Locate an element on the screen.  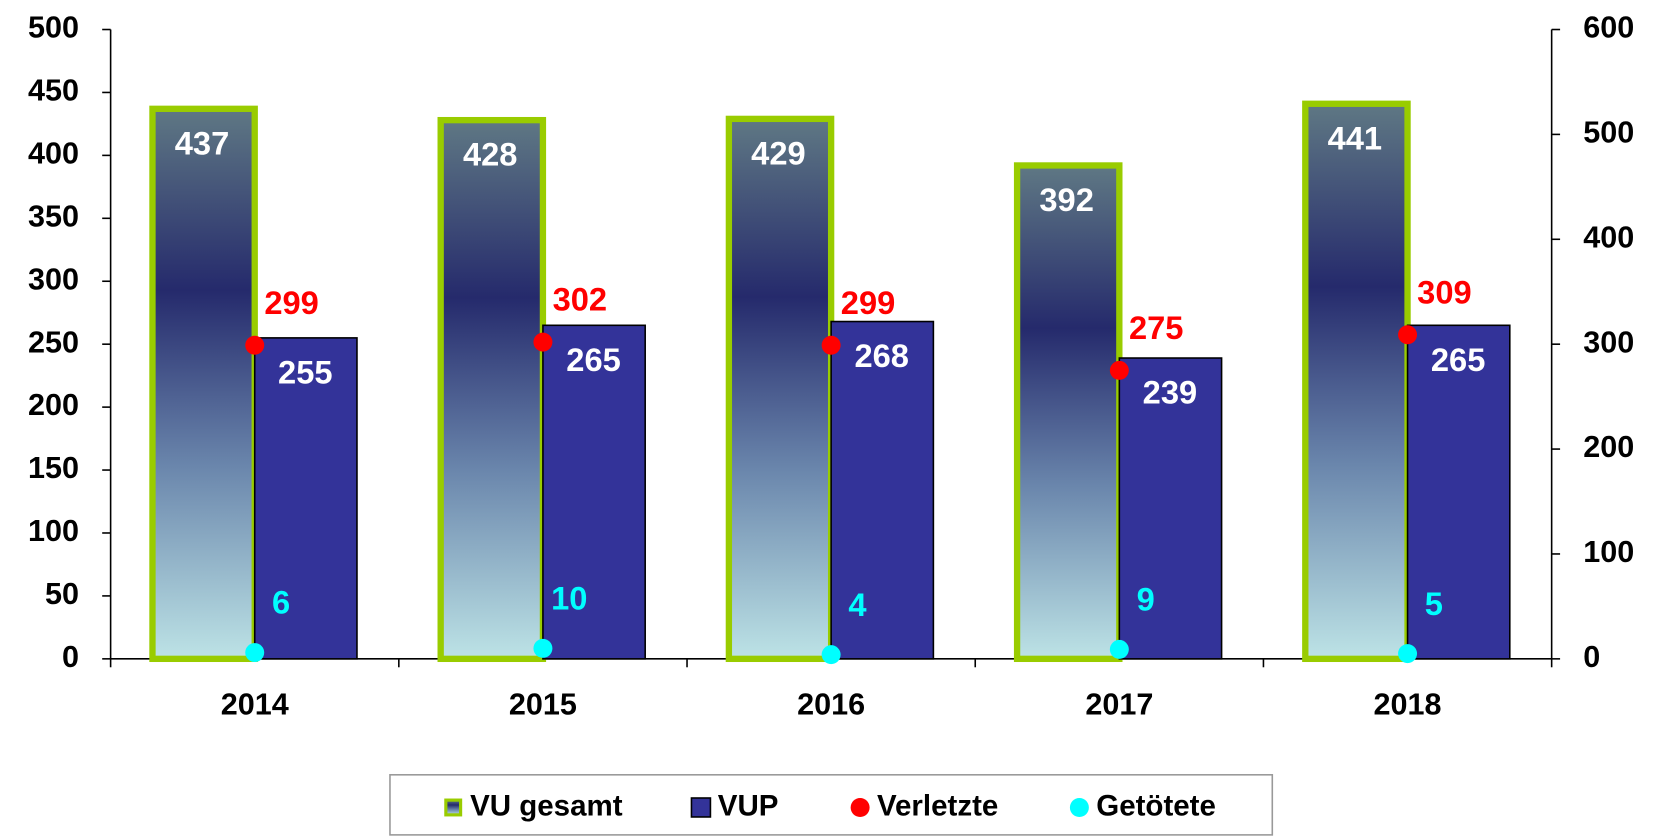
x-tick-label: 2018 is located at coordinates (1408, 704).